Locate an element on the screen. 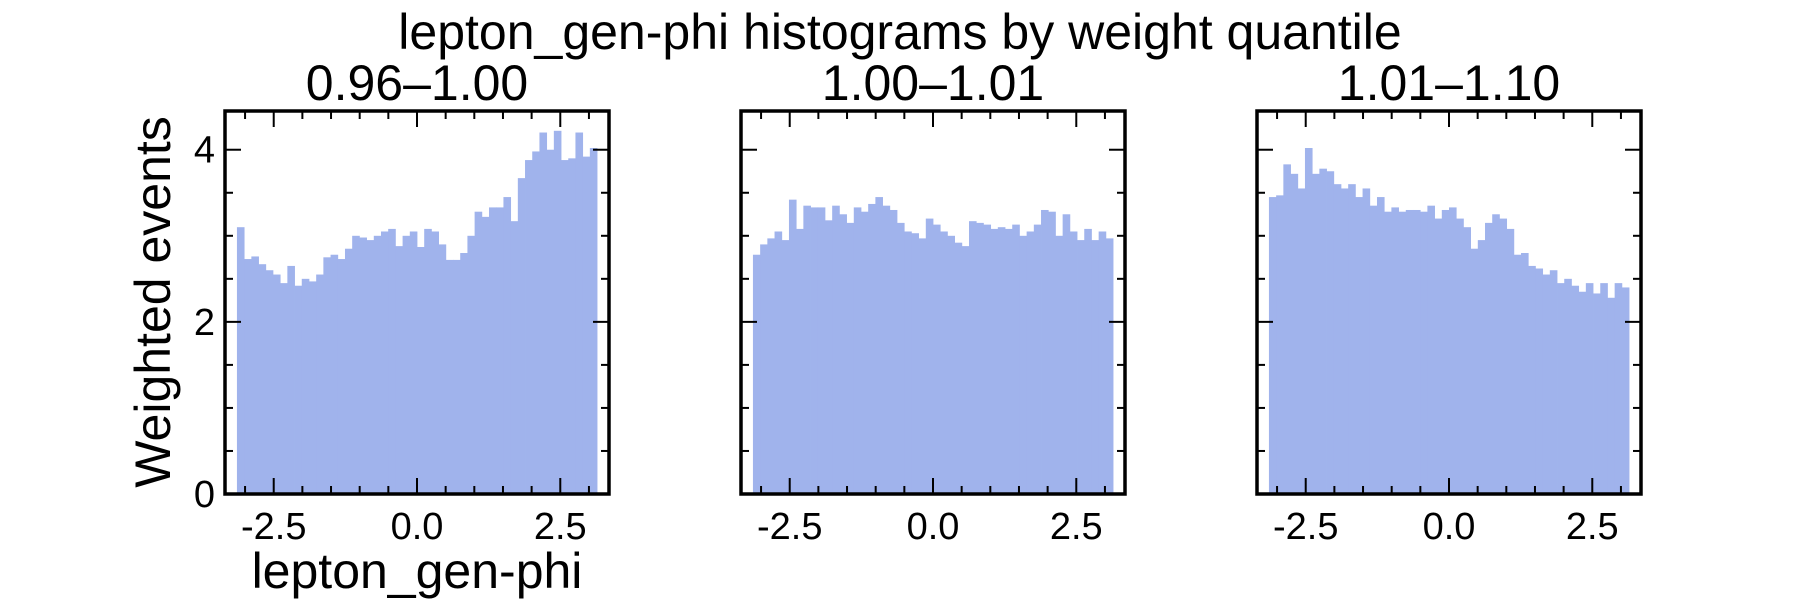 The image size is (1800, 600). y-axis-label: Weighted events is located at coordinates (153, 302).